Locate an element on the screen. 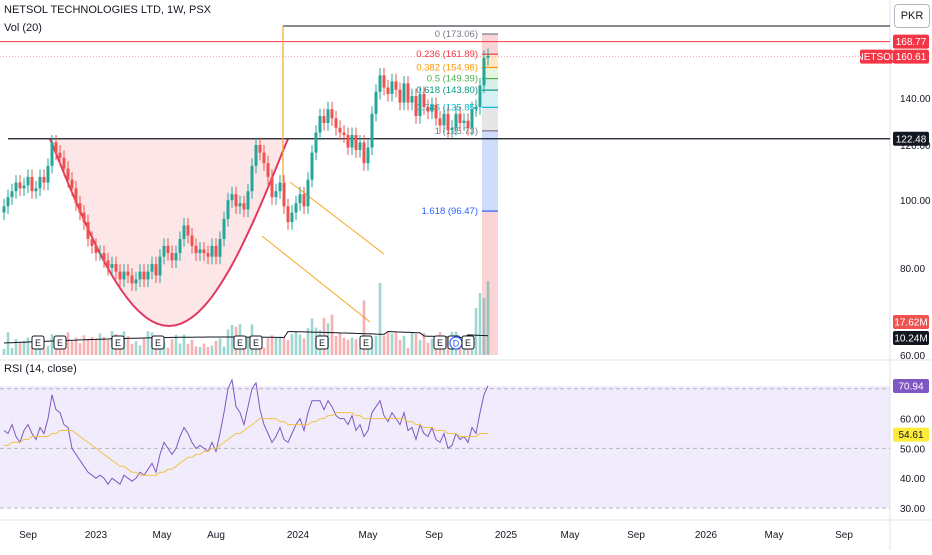  currency-button: PKR is located at coordinates (912, 16).